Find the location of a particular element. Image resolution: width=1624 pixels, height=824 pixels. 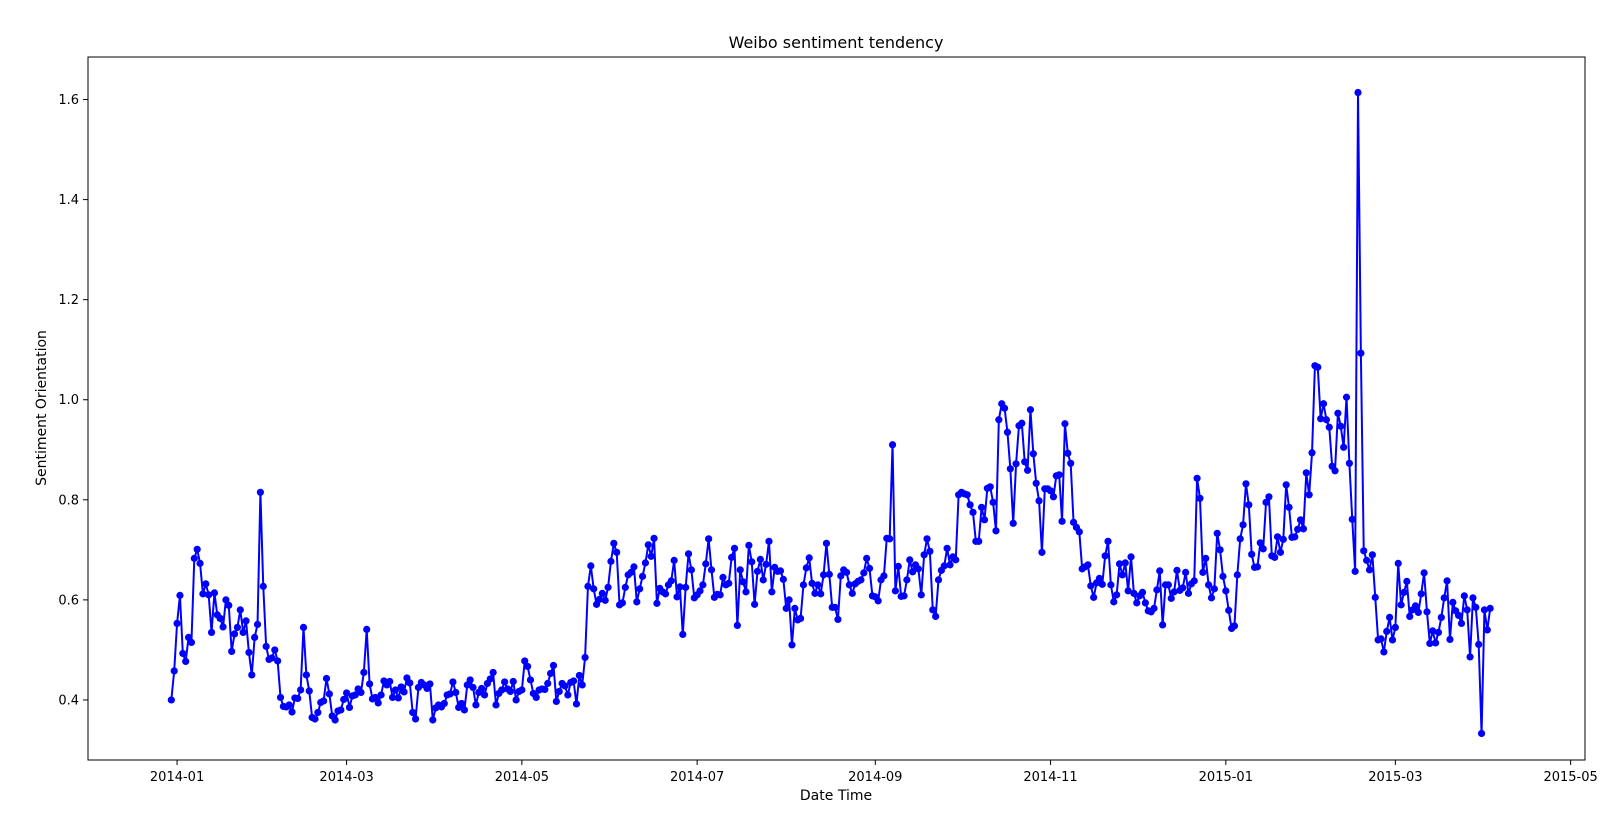

x-tick-label: 2014-05 is located at coordinates (522, 777).